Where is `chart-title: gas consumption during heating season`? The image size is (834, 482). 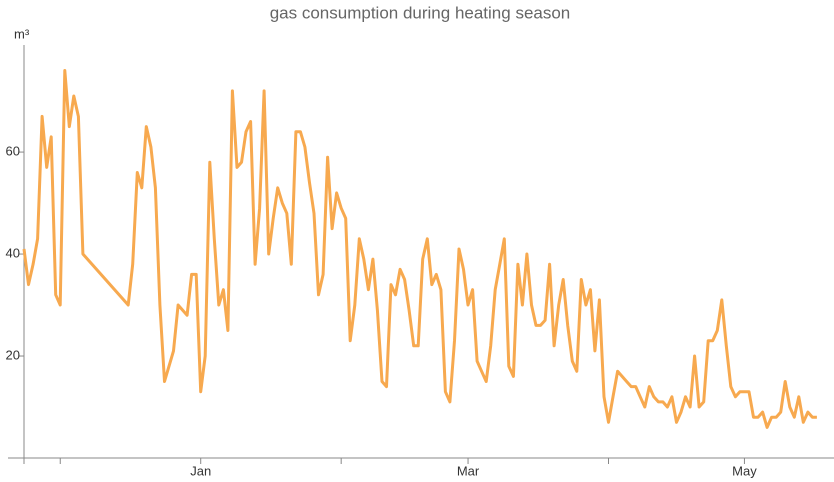 chart-title: gas consumption during heating season is located at coordinates (420, 12).